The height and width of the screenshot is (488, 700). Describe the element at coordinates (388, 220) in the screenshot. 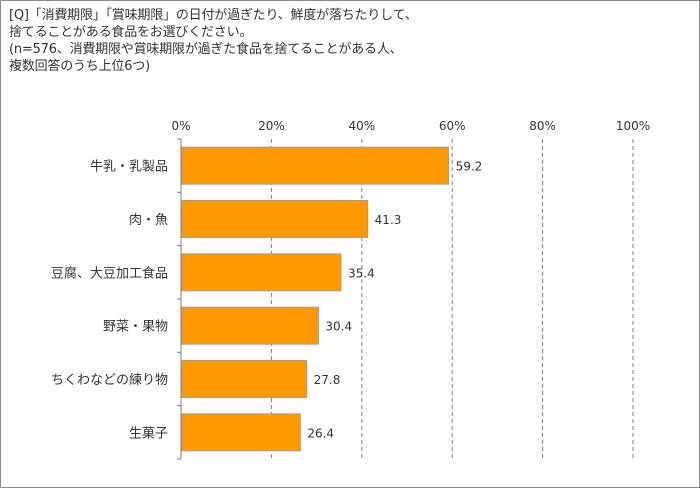

I see `value-label: 41.3` at that location.